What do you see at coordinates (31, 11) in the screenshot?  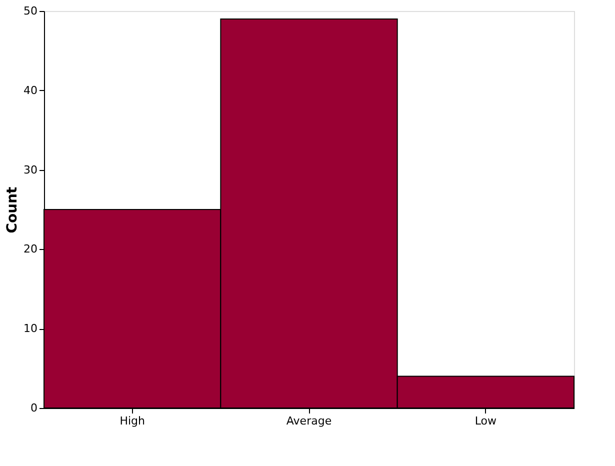 I see `y-tick-label: 50` at bounding box center [31, 11].